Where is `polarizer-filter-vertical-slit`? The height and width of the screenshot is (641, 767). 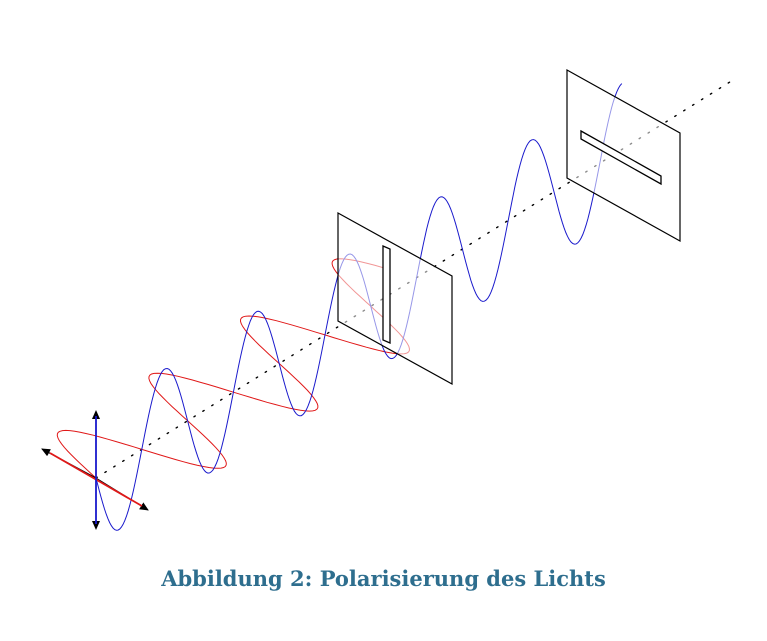 polarizer-filter-vertical-slit is located at coordinates (395, 298).